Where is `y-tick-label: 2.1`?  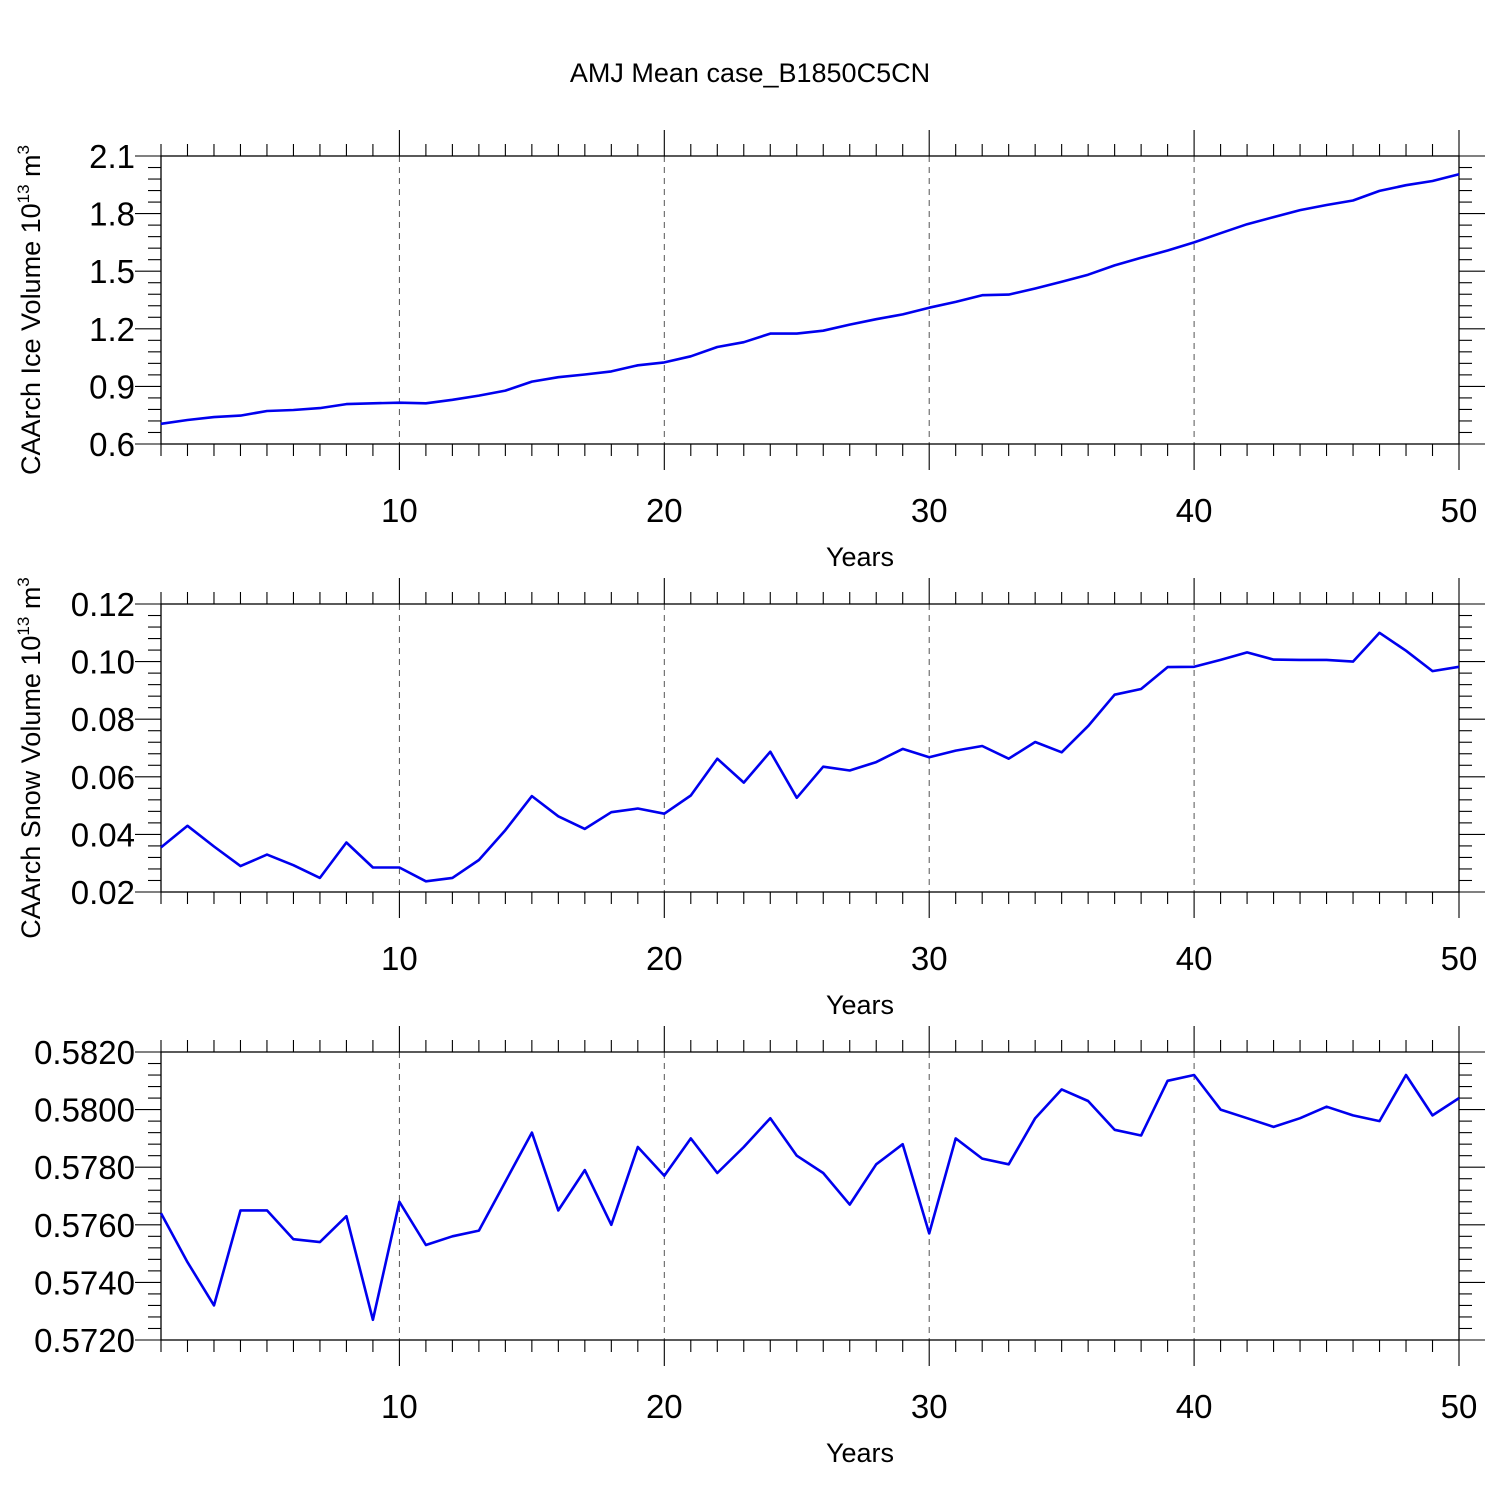 y-tick-label: 2.1 is located at coordinates (112, 156).